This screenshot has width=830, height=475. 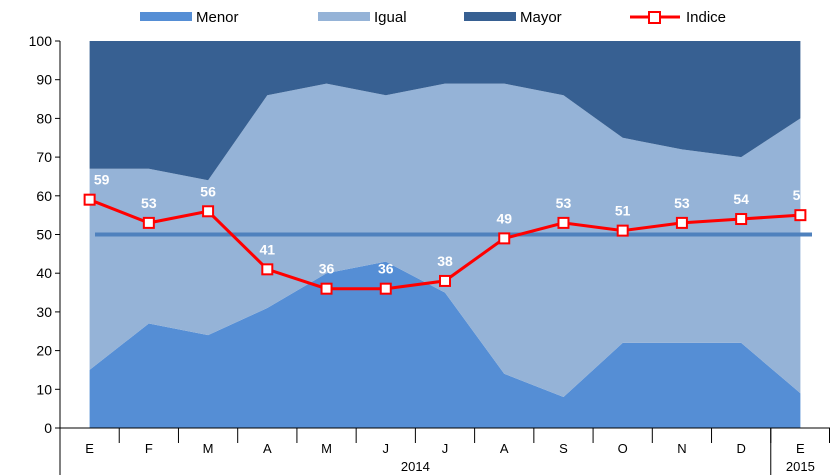 I want to click on y-tick-label: 10, so click(x=44, y=389).